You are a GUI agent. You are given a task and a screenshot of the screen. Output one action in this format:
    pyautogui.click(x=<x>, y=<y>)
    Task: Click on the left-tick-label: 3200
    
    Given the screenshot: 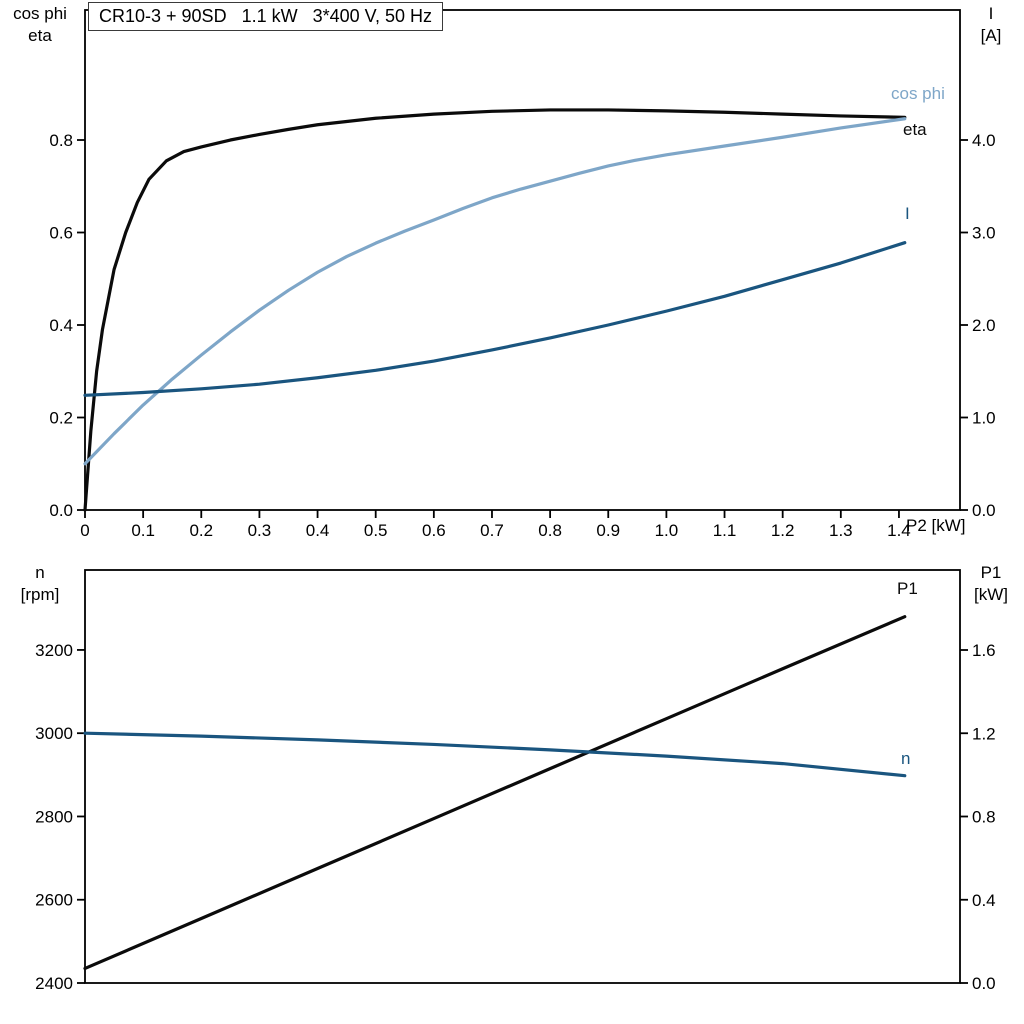 What is the action you would take?
    pyautogui.click(x=54, y=650)
    